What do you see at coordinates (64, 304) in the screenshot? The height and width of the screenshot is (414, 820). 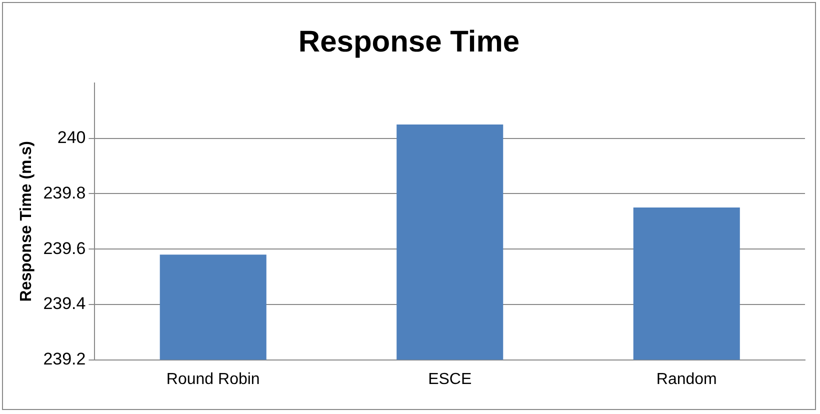 I see `y-tick-label: 239.4` at bounding box center [64, 304].